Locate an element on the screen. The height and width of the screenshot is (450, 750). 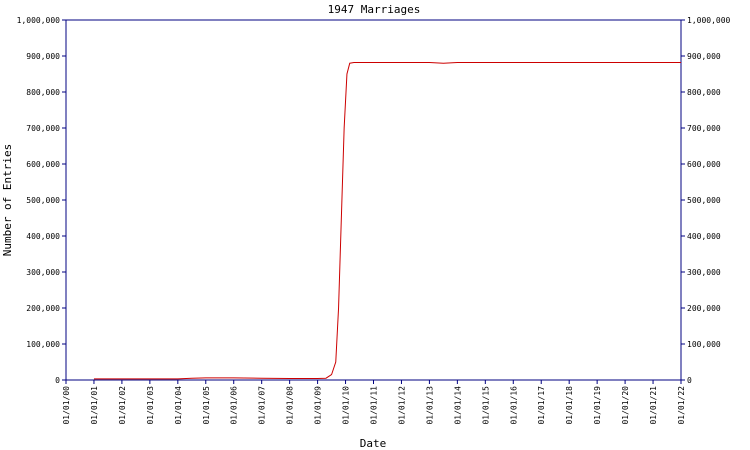
x-tick-label: 01/01/16 is located at coordinates (513, 405).